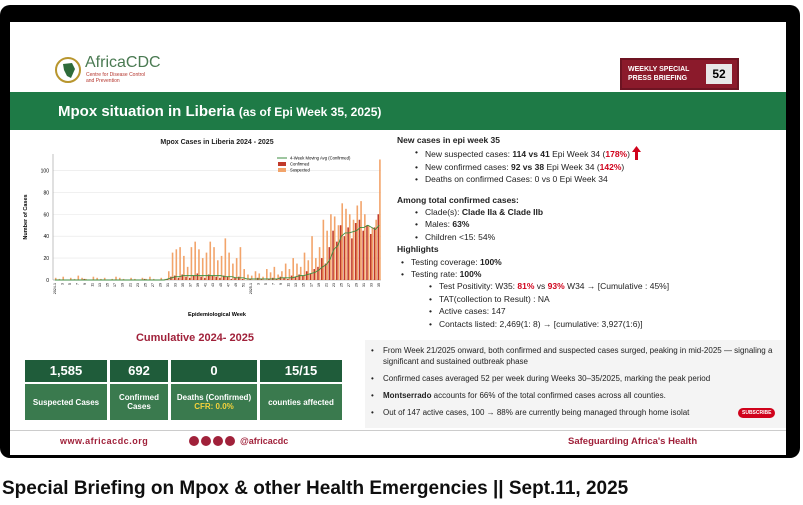  Describe the element at coordinates (460, 236) in the screenshot. I see `text: Children <15: 54%` at that location.